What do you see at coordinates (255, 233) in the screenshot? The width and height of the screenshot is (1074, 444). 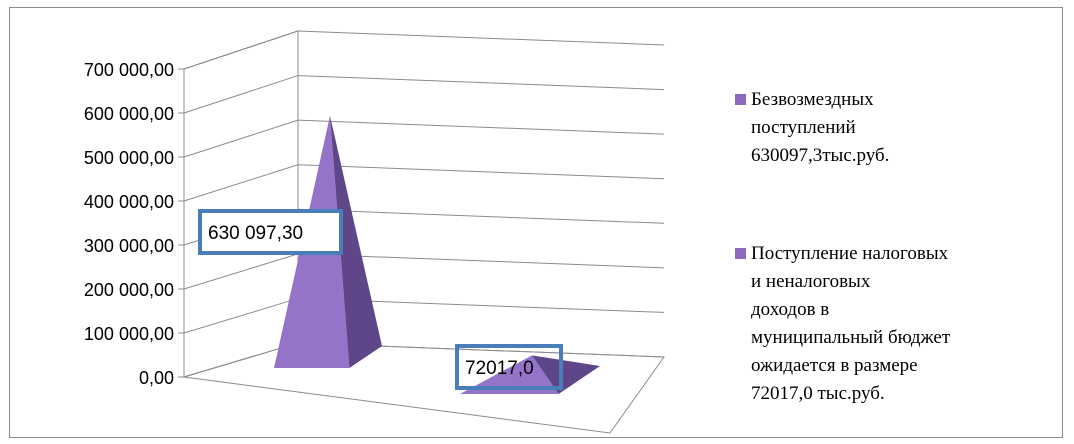 I see `svg-text: 630 097,30` at bounding box center [255, 233].